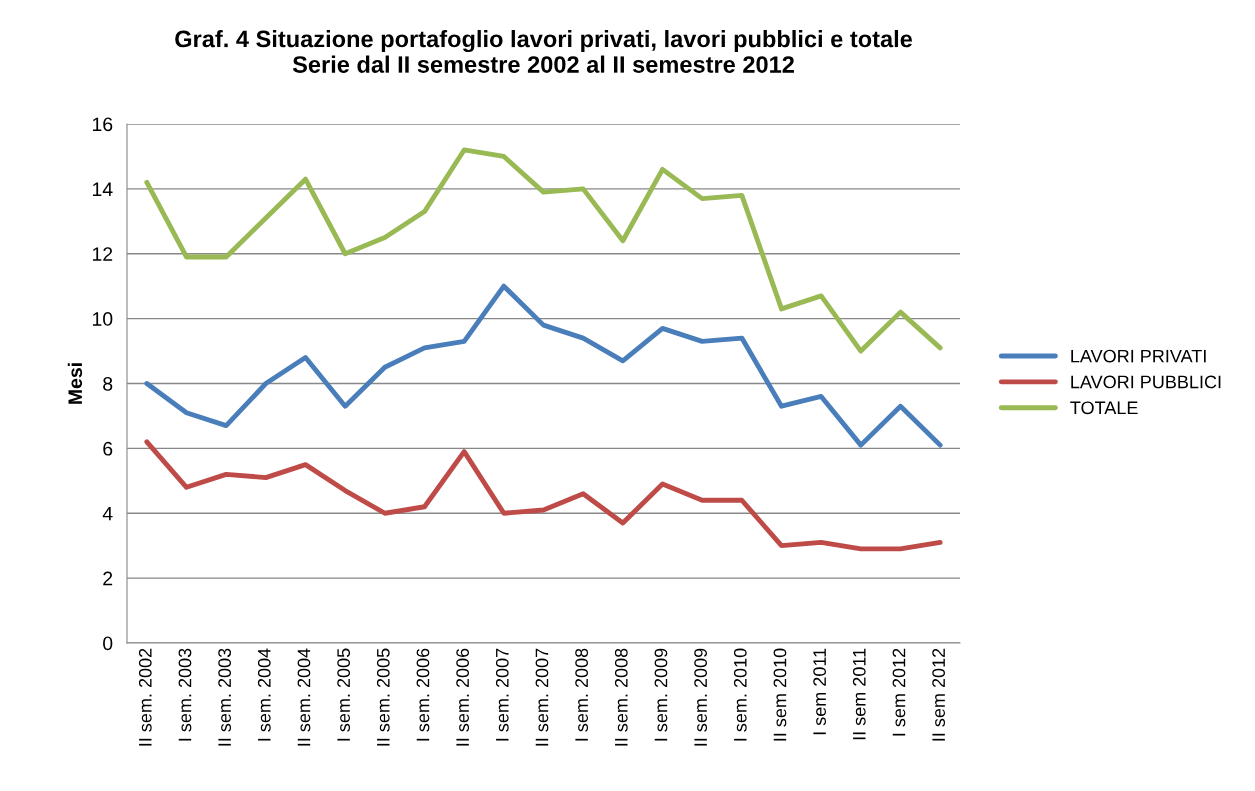 The height and width of the screenshot is (791, 1255). What do you see at coordinates (661, 694) in the screenshot?
I see `x-tick-label: I sem. 2009` at bounding box center [661, 694].